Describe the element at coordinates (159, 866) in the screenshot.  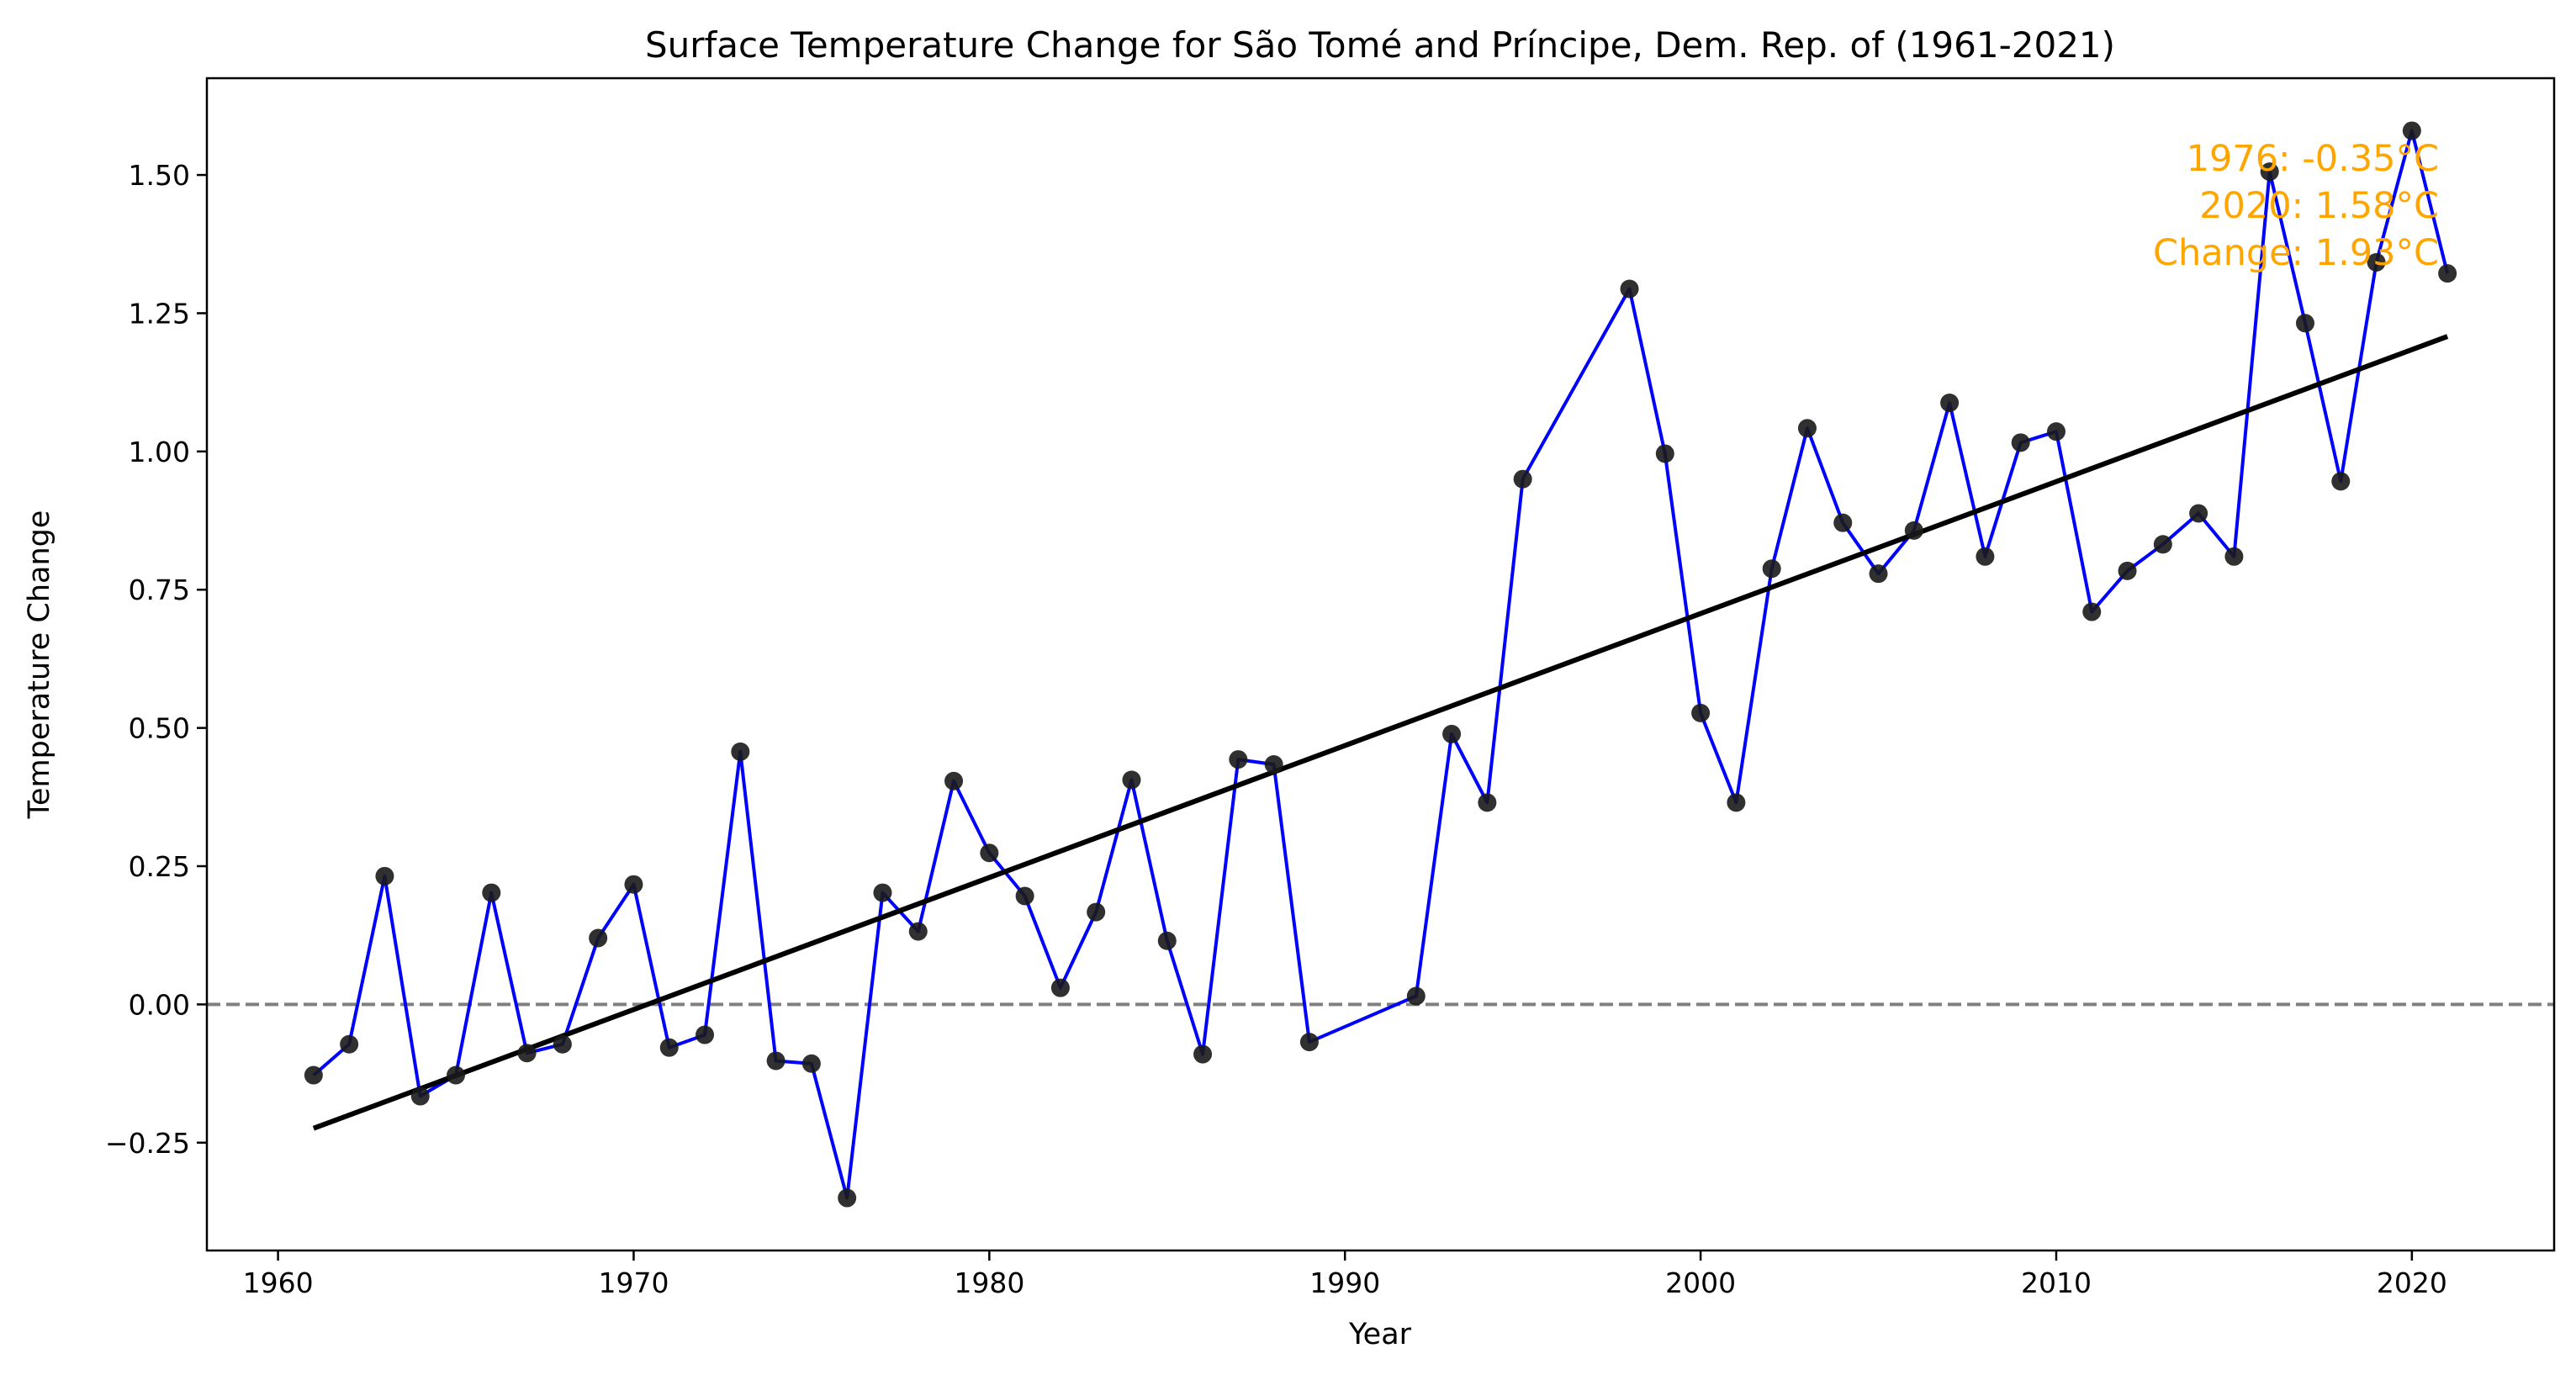
I see `y-tick-label-2: 0.25` at that location.